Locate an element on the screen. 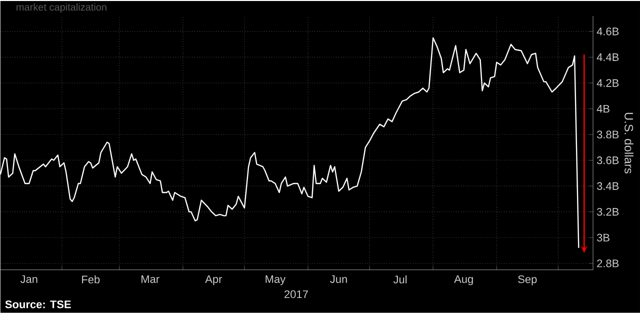 This screenshot has height=313, width=640. x-tick-label: Aug is located at coordinates (463, 280).